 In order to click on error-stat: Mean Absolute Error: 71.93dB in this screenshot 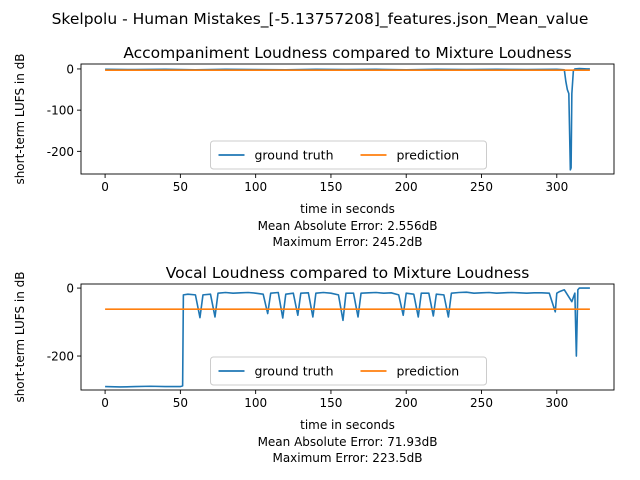, I will do `click(348, 442)`.